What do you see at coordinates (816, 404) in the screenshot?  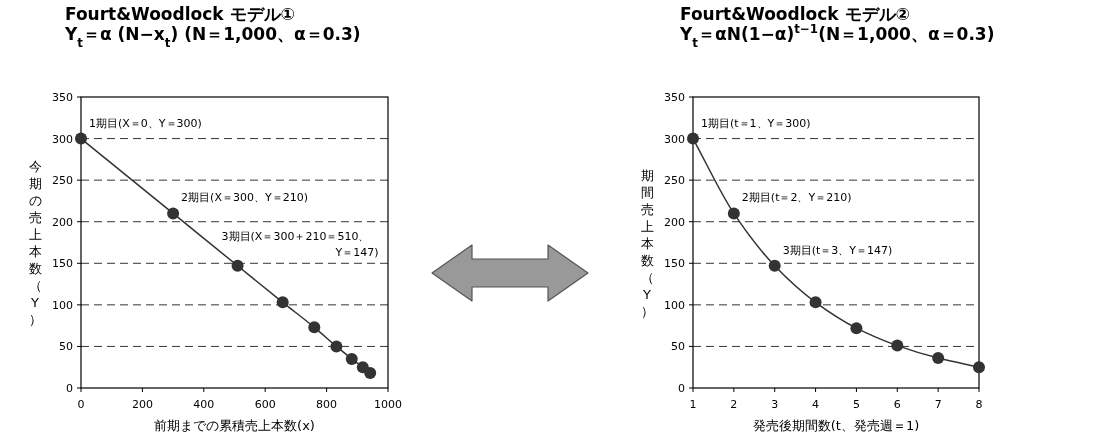 I see `x-tick-label: 4` at bounding box center [816, 404].